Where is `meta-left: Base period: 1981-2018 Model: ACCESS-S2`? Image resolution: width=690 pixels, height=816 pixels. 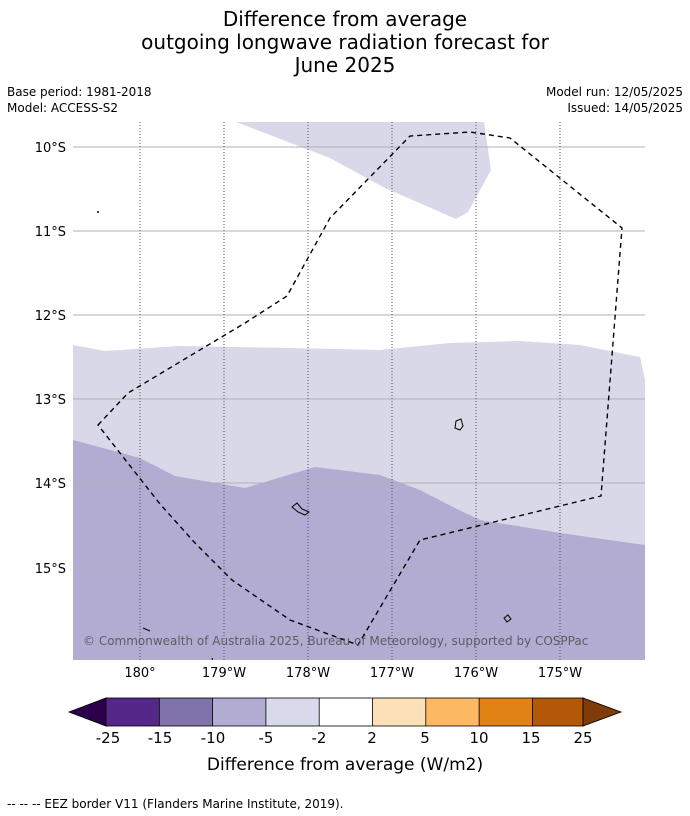
meta-left: Base period: 1981-2018 Model: ACCESS-S2 is located at coordinates (79, 100).